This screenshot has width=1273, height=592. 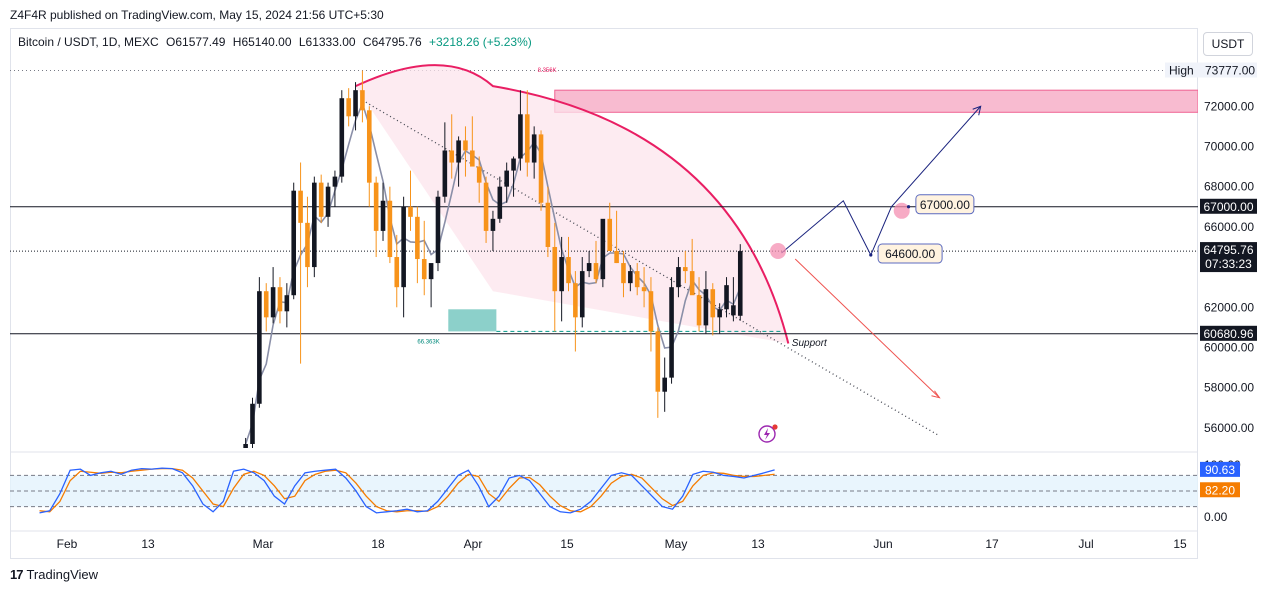 I want to click on tradingview-logo-icon: 17, so click(x=17, y=574).